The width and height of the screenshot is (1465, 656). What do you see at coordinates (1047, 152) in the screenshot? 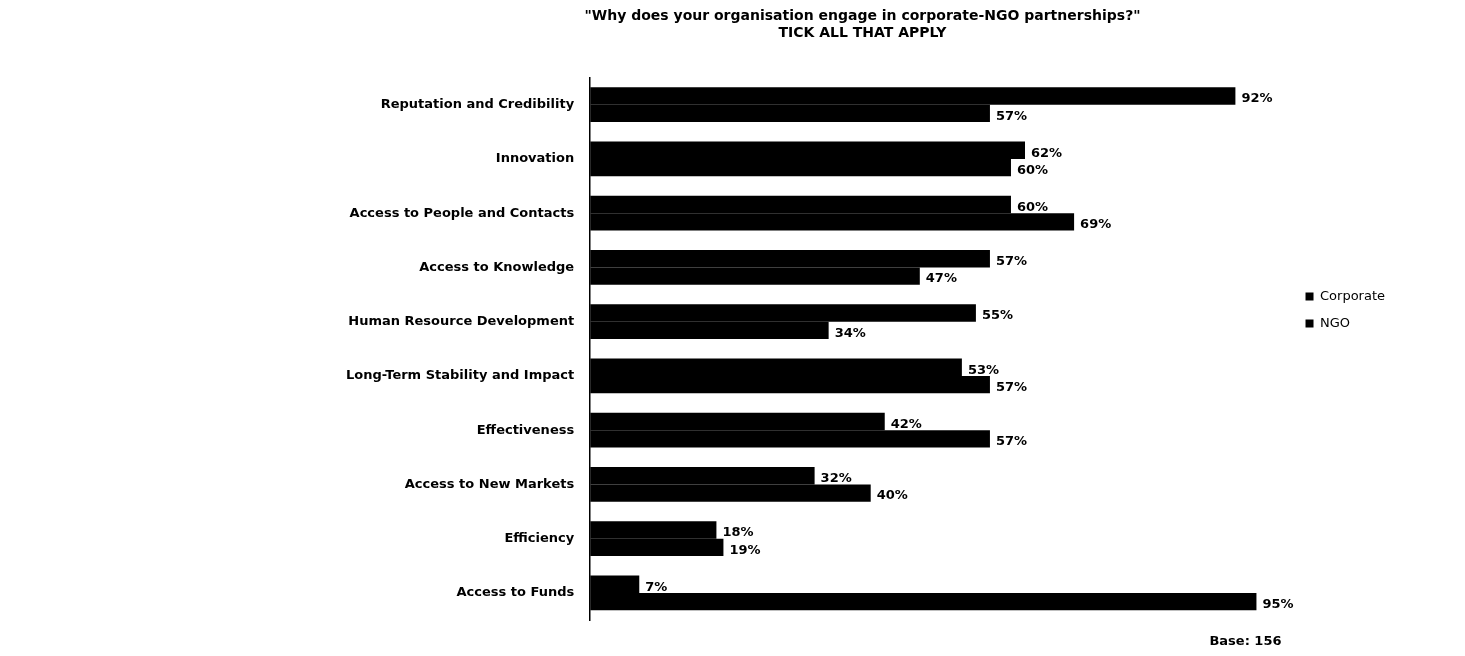
I see `data-label: 62%` at bounding box center [1047, 152].